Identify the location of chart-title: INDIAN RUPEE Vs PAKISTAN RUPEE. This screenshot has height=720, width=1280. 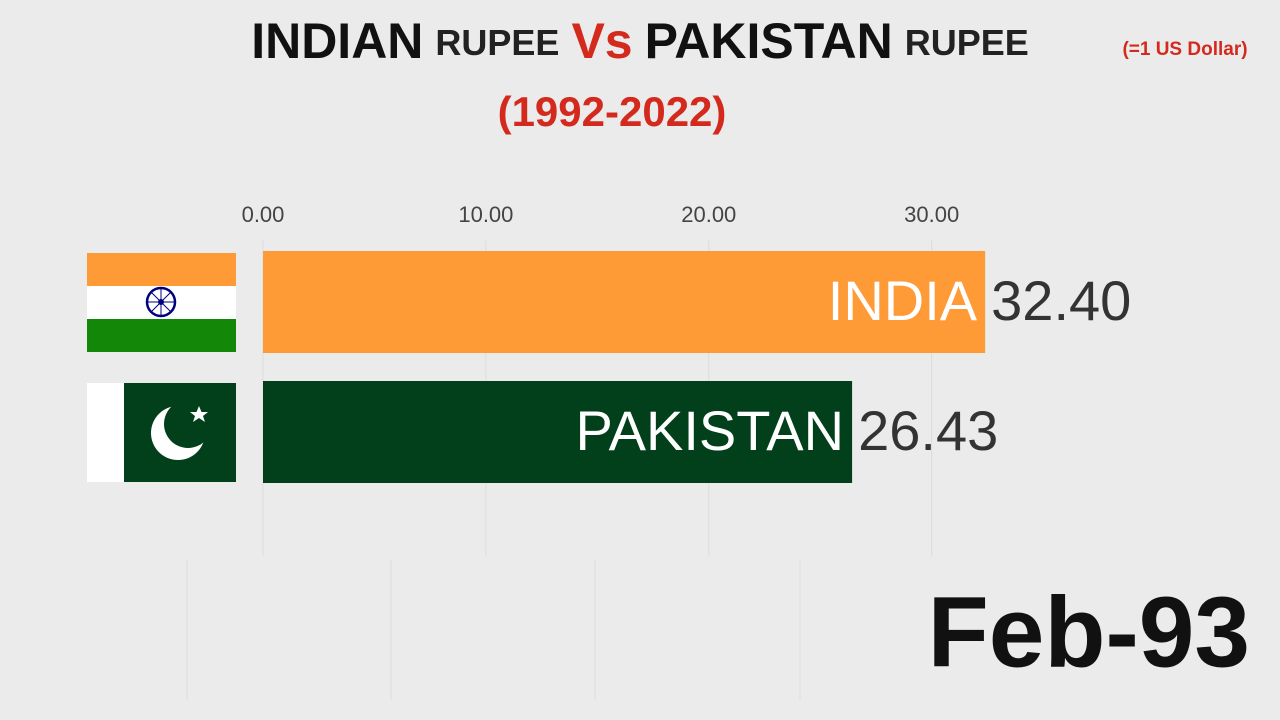
(640, 41).